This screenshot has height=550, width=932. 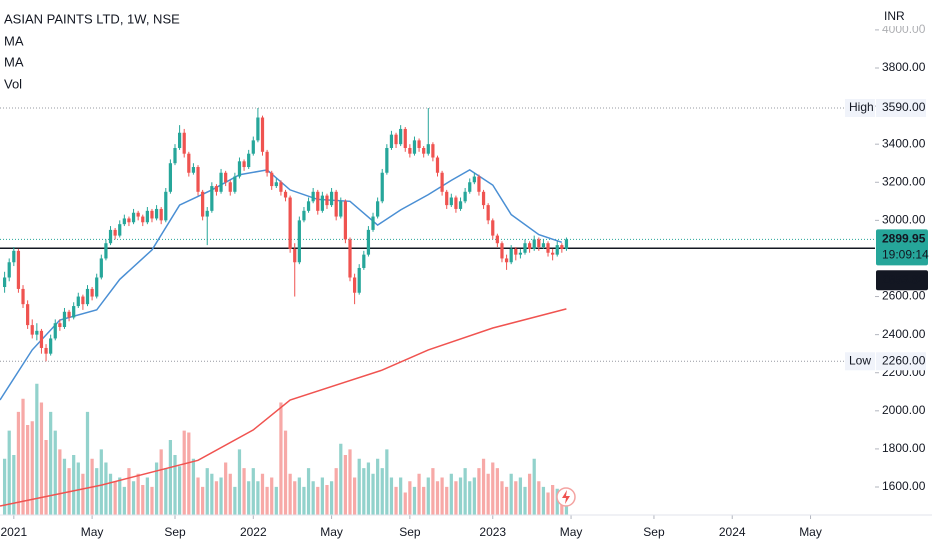 I want to click on legend-entry: Vol, so click(x=13, y=83).